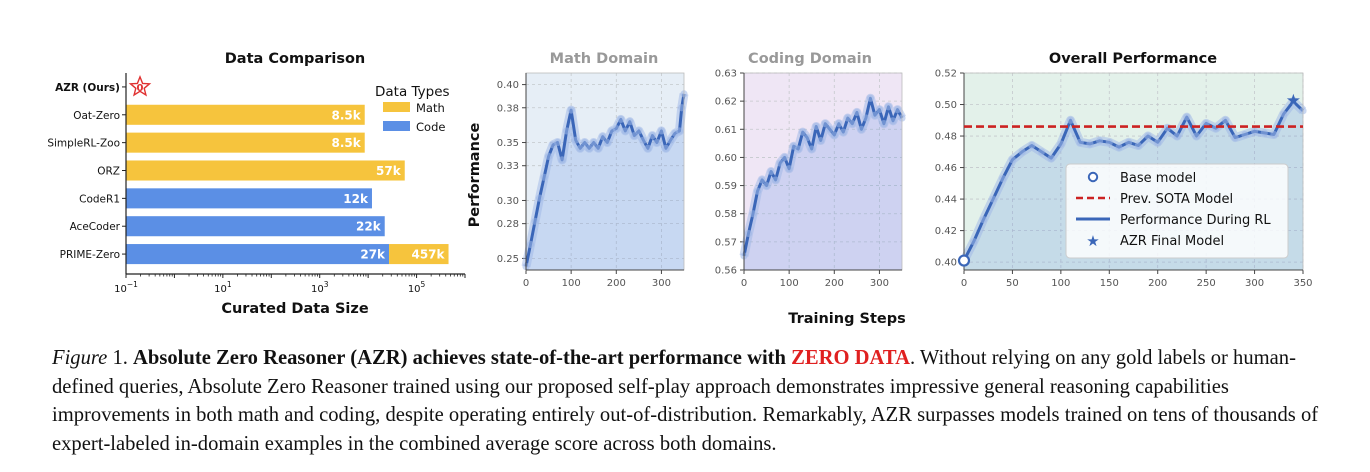 Image resolution: width=1370 pixels, height=472 pixels. What do you see at coordinates (726, 102) in the screenshot?
I see `y-tick-label: 0.62` at bounding box center [726, 102].